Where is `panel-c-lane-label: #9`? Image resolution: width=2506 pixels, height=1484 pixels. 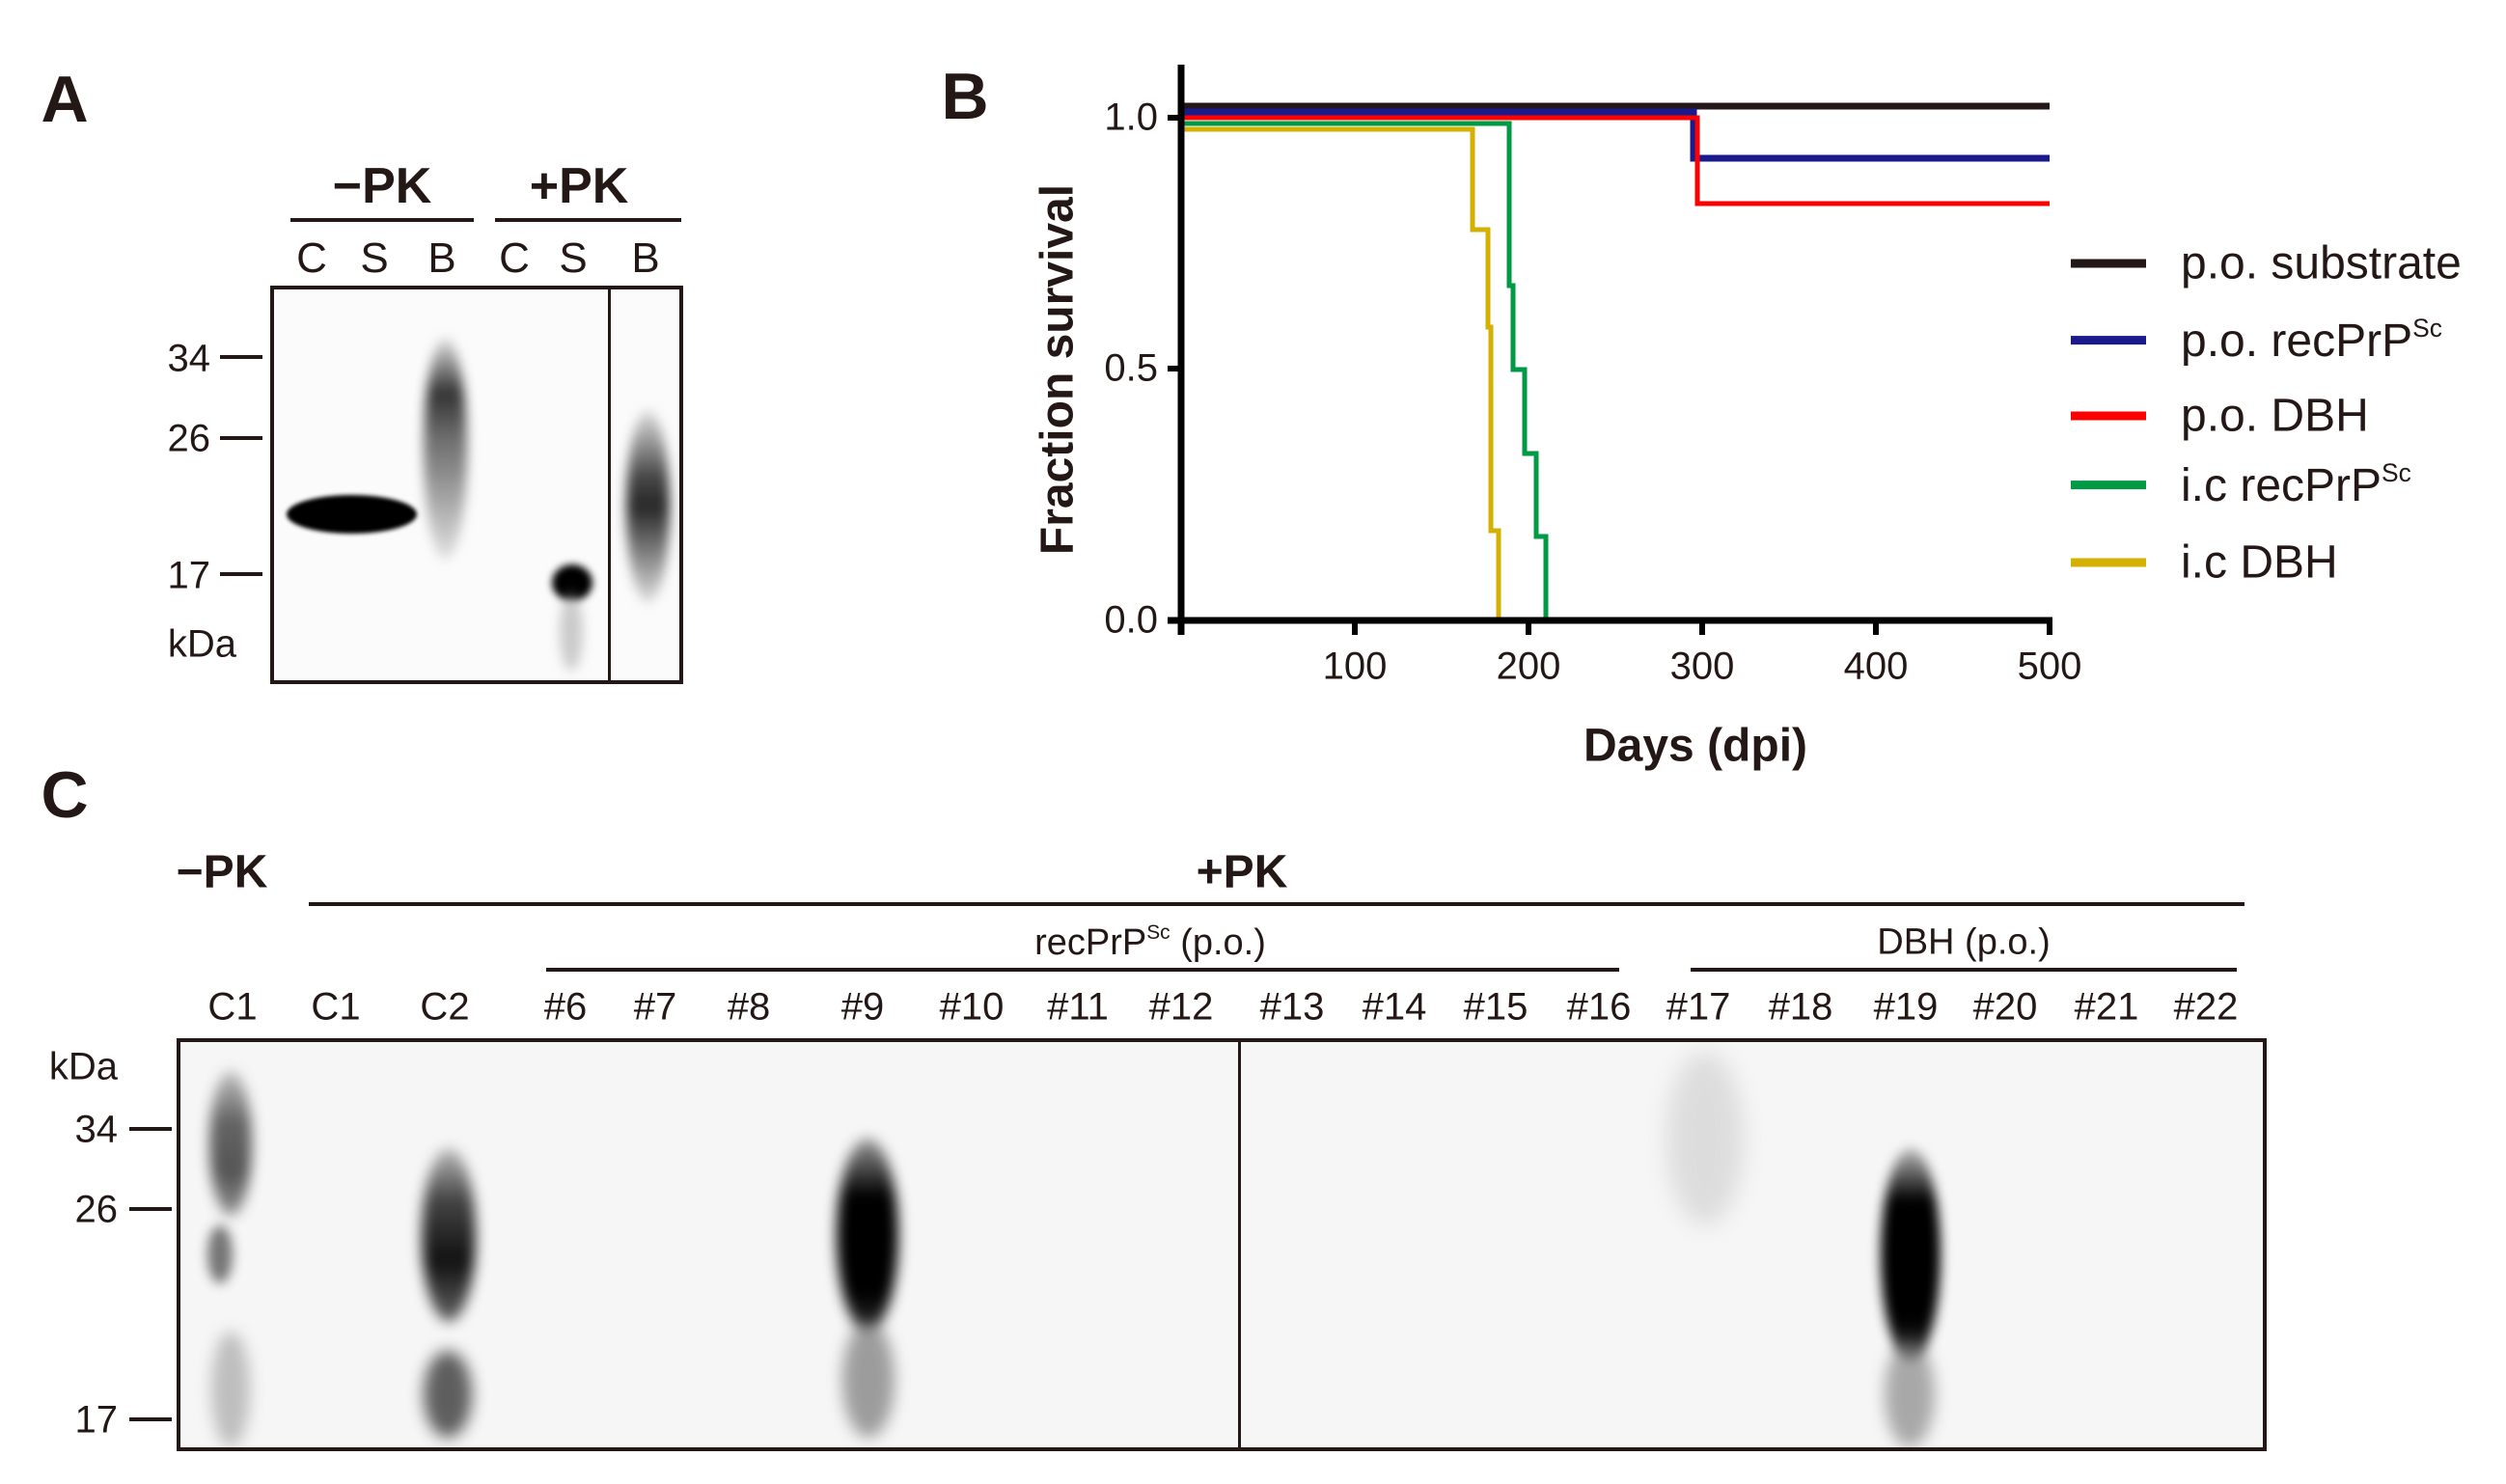
panel-c-lane-label: #9 is located at coordinates (863, 1007).